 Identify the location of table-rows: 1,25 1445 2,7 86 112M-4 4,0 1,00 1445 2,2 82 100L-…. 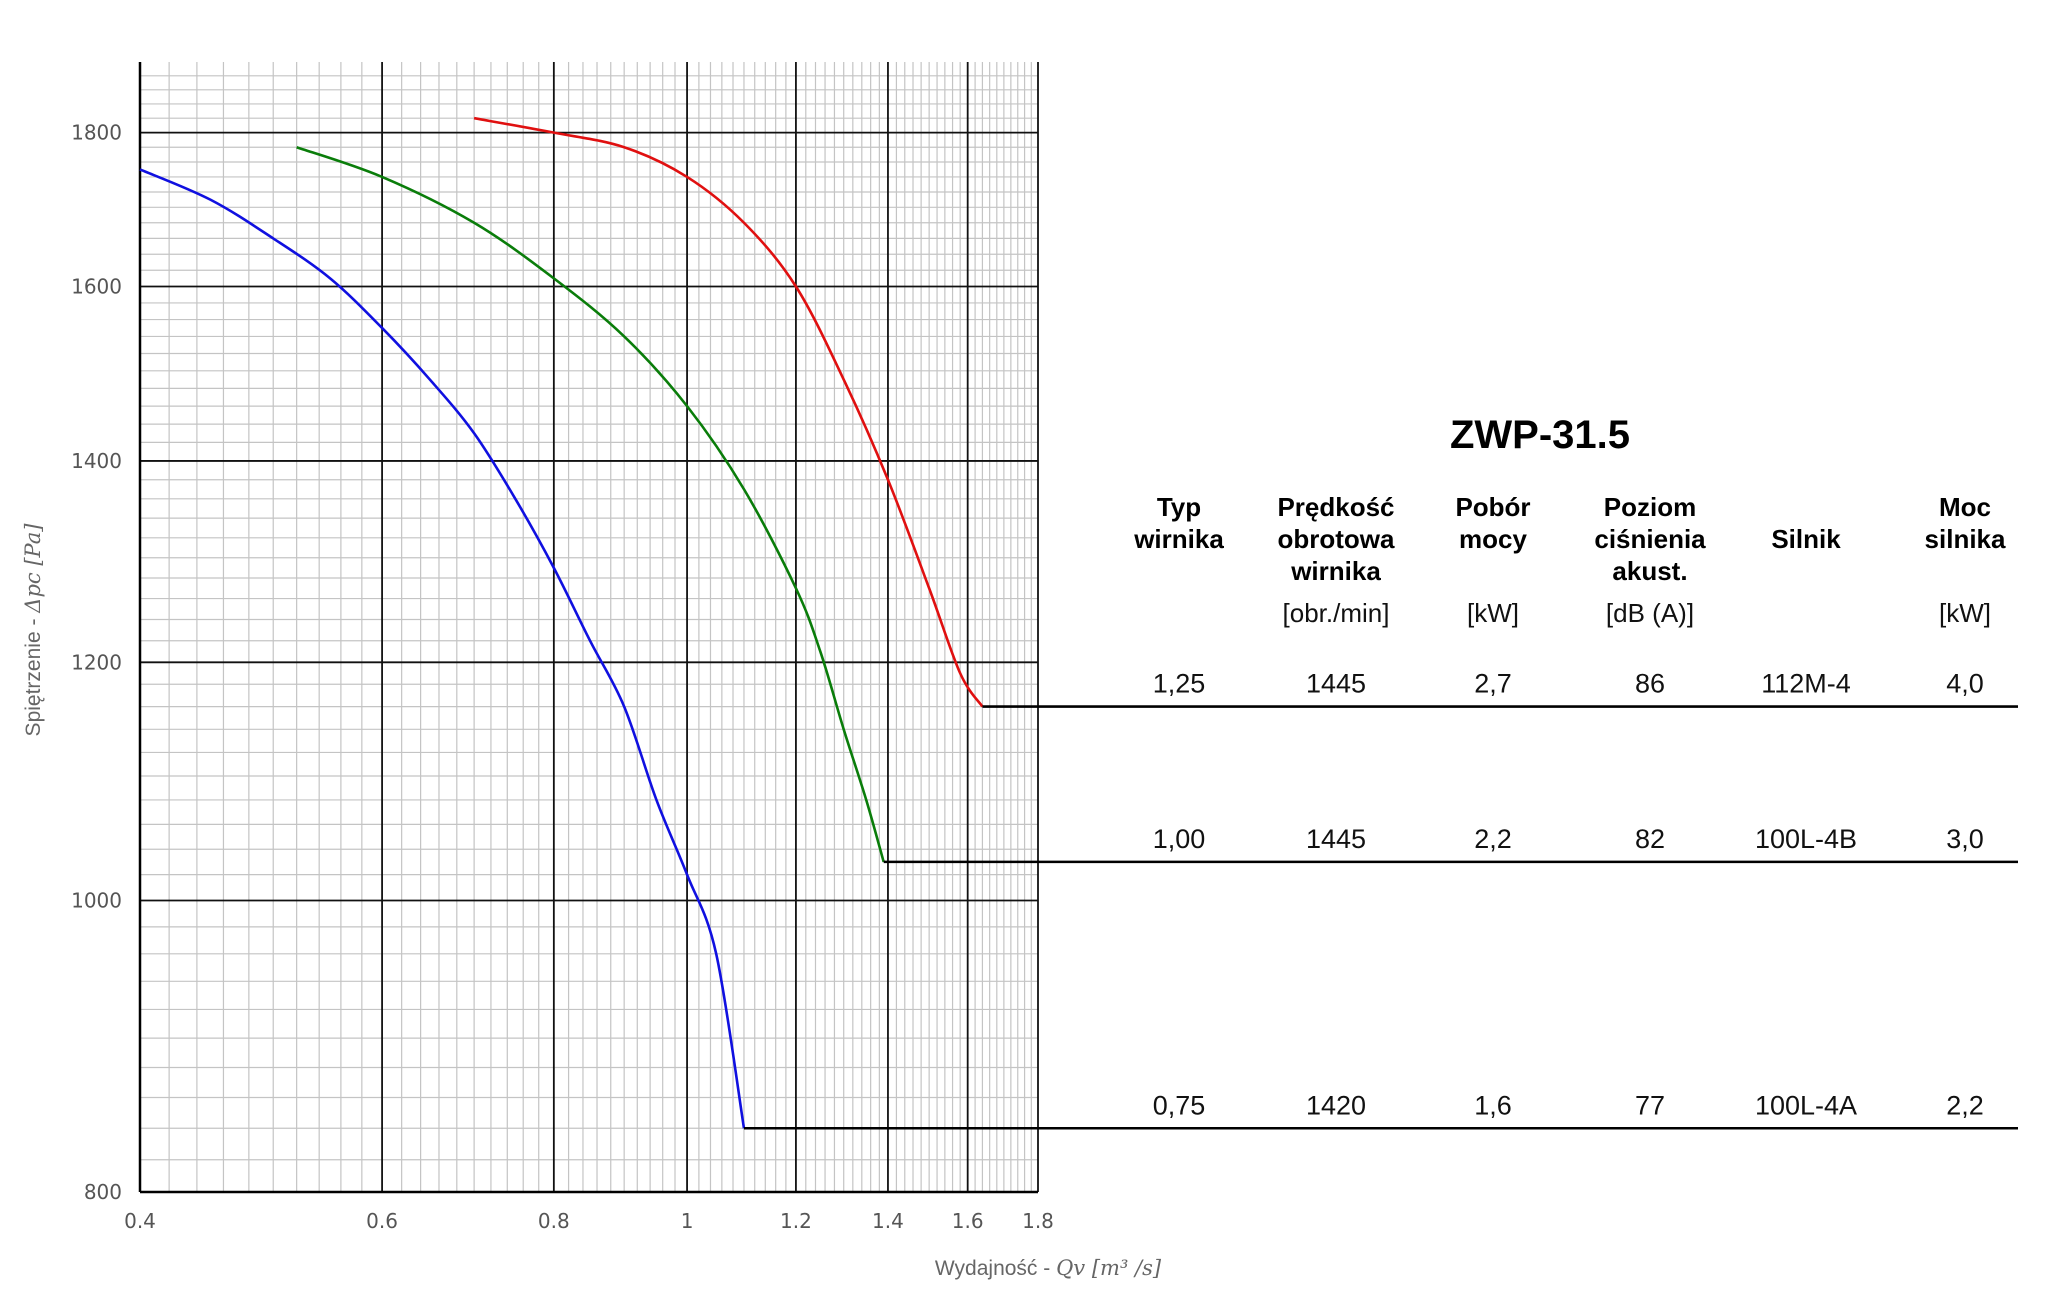
(1568, 895).